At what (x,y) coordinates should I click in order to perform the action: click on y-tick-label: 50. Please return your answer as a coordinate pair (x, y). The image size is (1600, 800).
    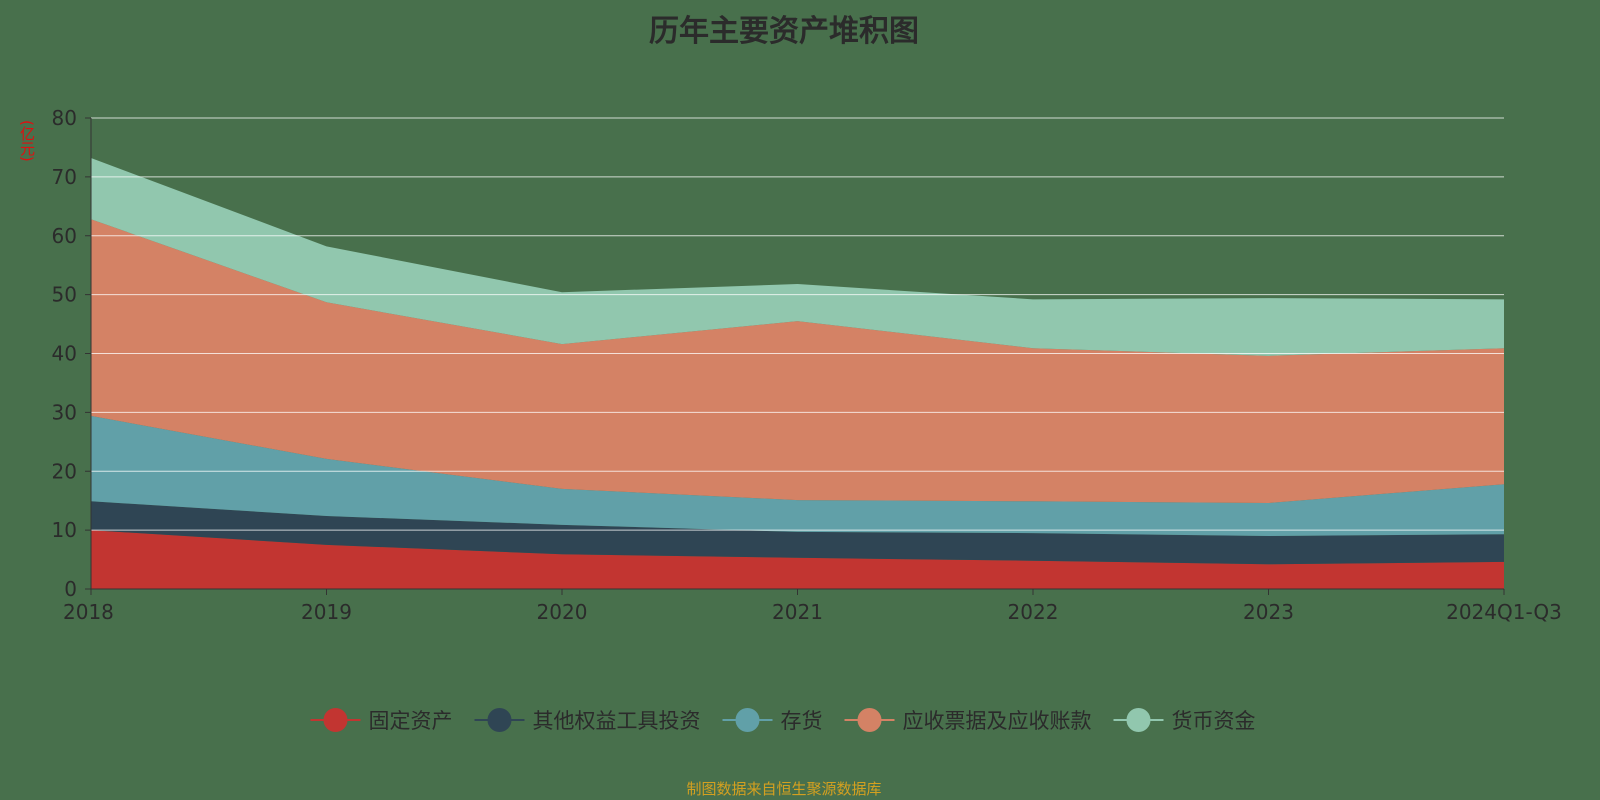
    Looking at the image, I should click on (64, 295).